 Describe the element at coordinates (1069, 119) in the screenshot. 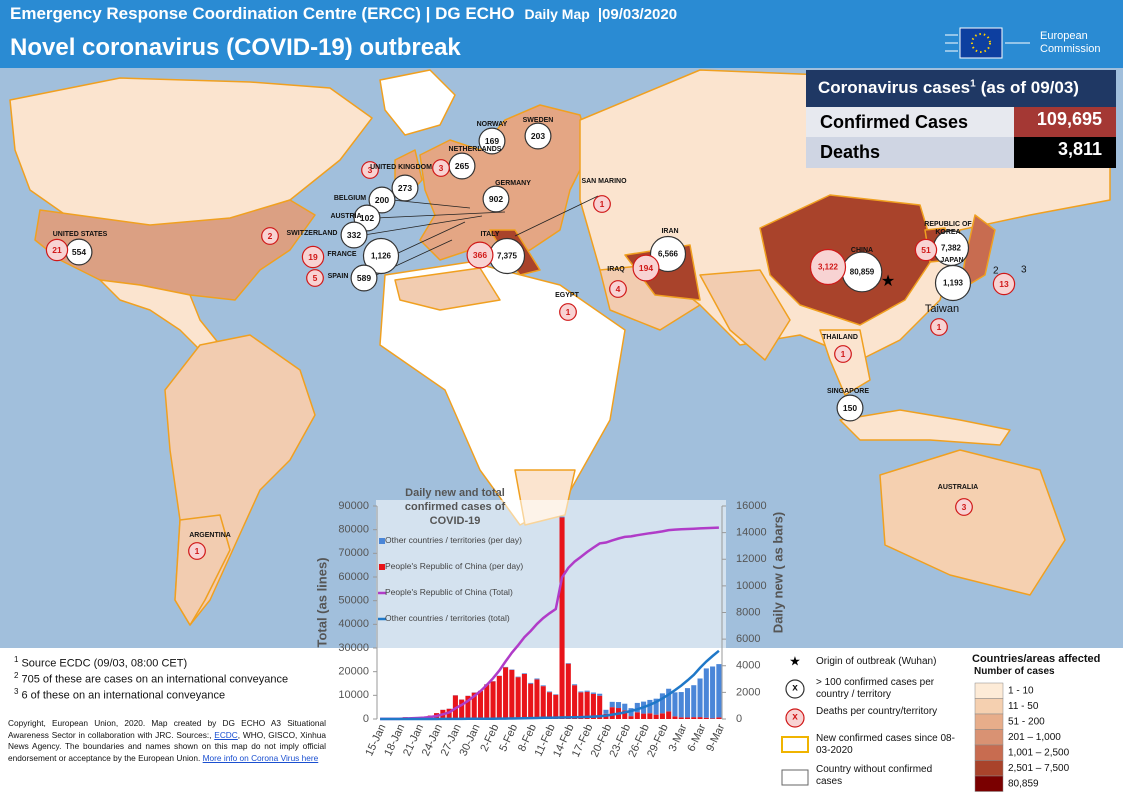

I see `summary-value: 109,695` at that location.